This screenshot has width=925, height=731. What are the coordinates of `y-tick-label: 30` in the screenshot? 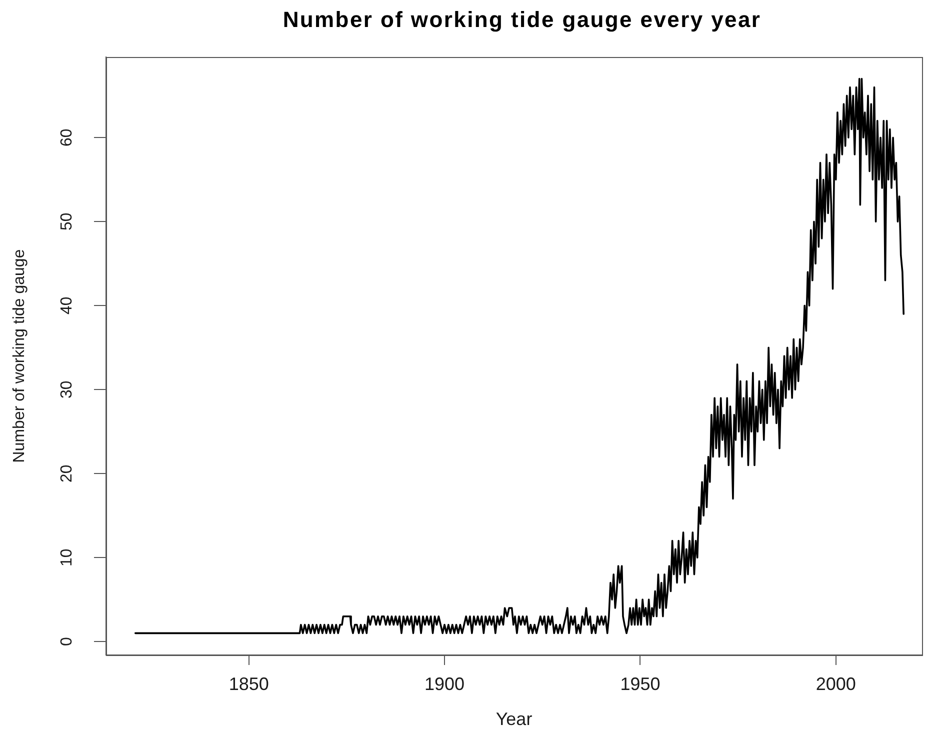 It's located at (67, 389).